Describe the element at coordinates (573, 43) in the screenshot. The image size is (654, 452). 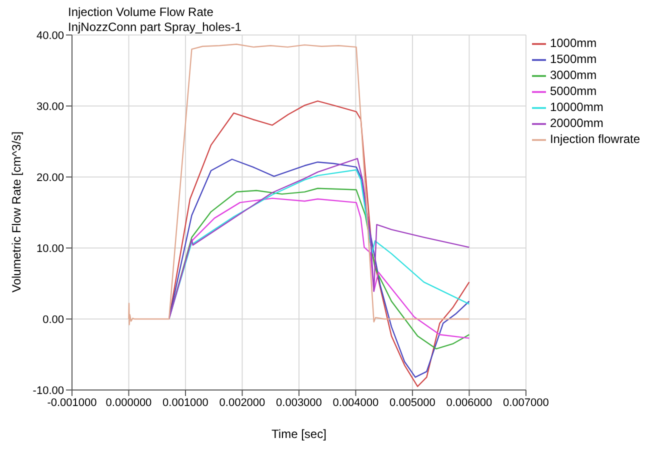
I see `legend-label: 1000mm` at that location.